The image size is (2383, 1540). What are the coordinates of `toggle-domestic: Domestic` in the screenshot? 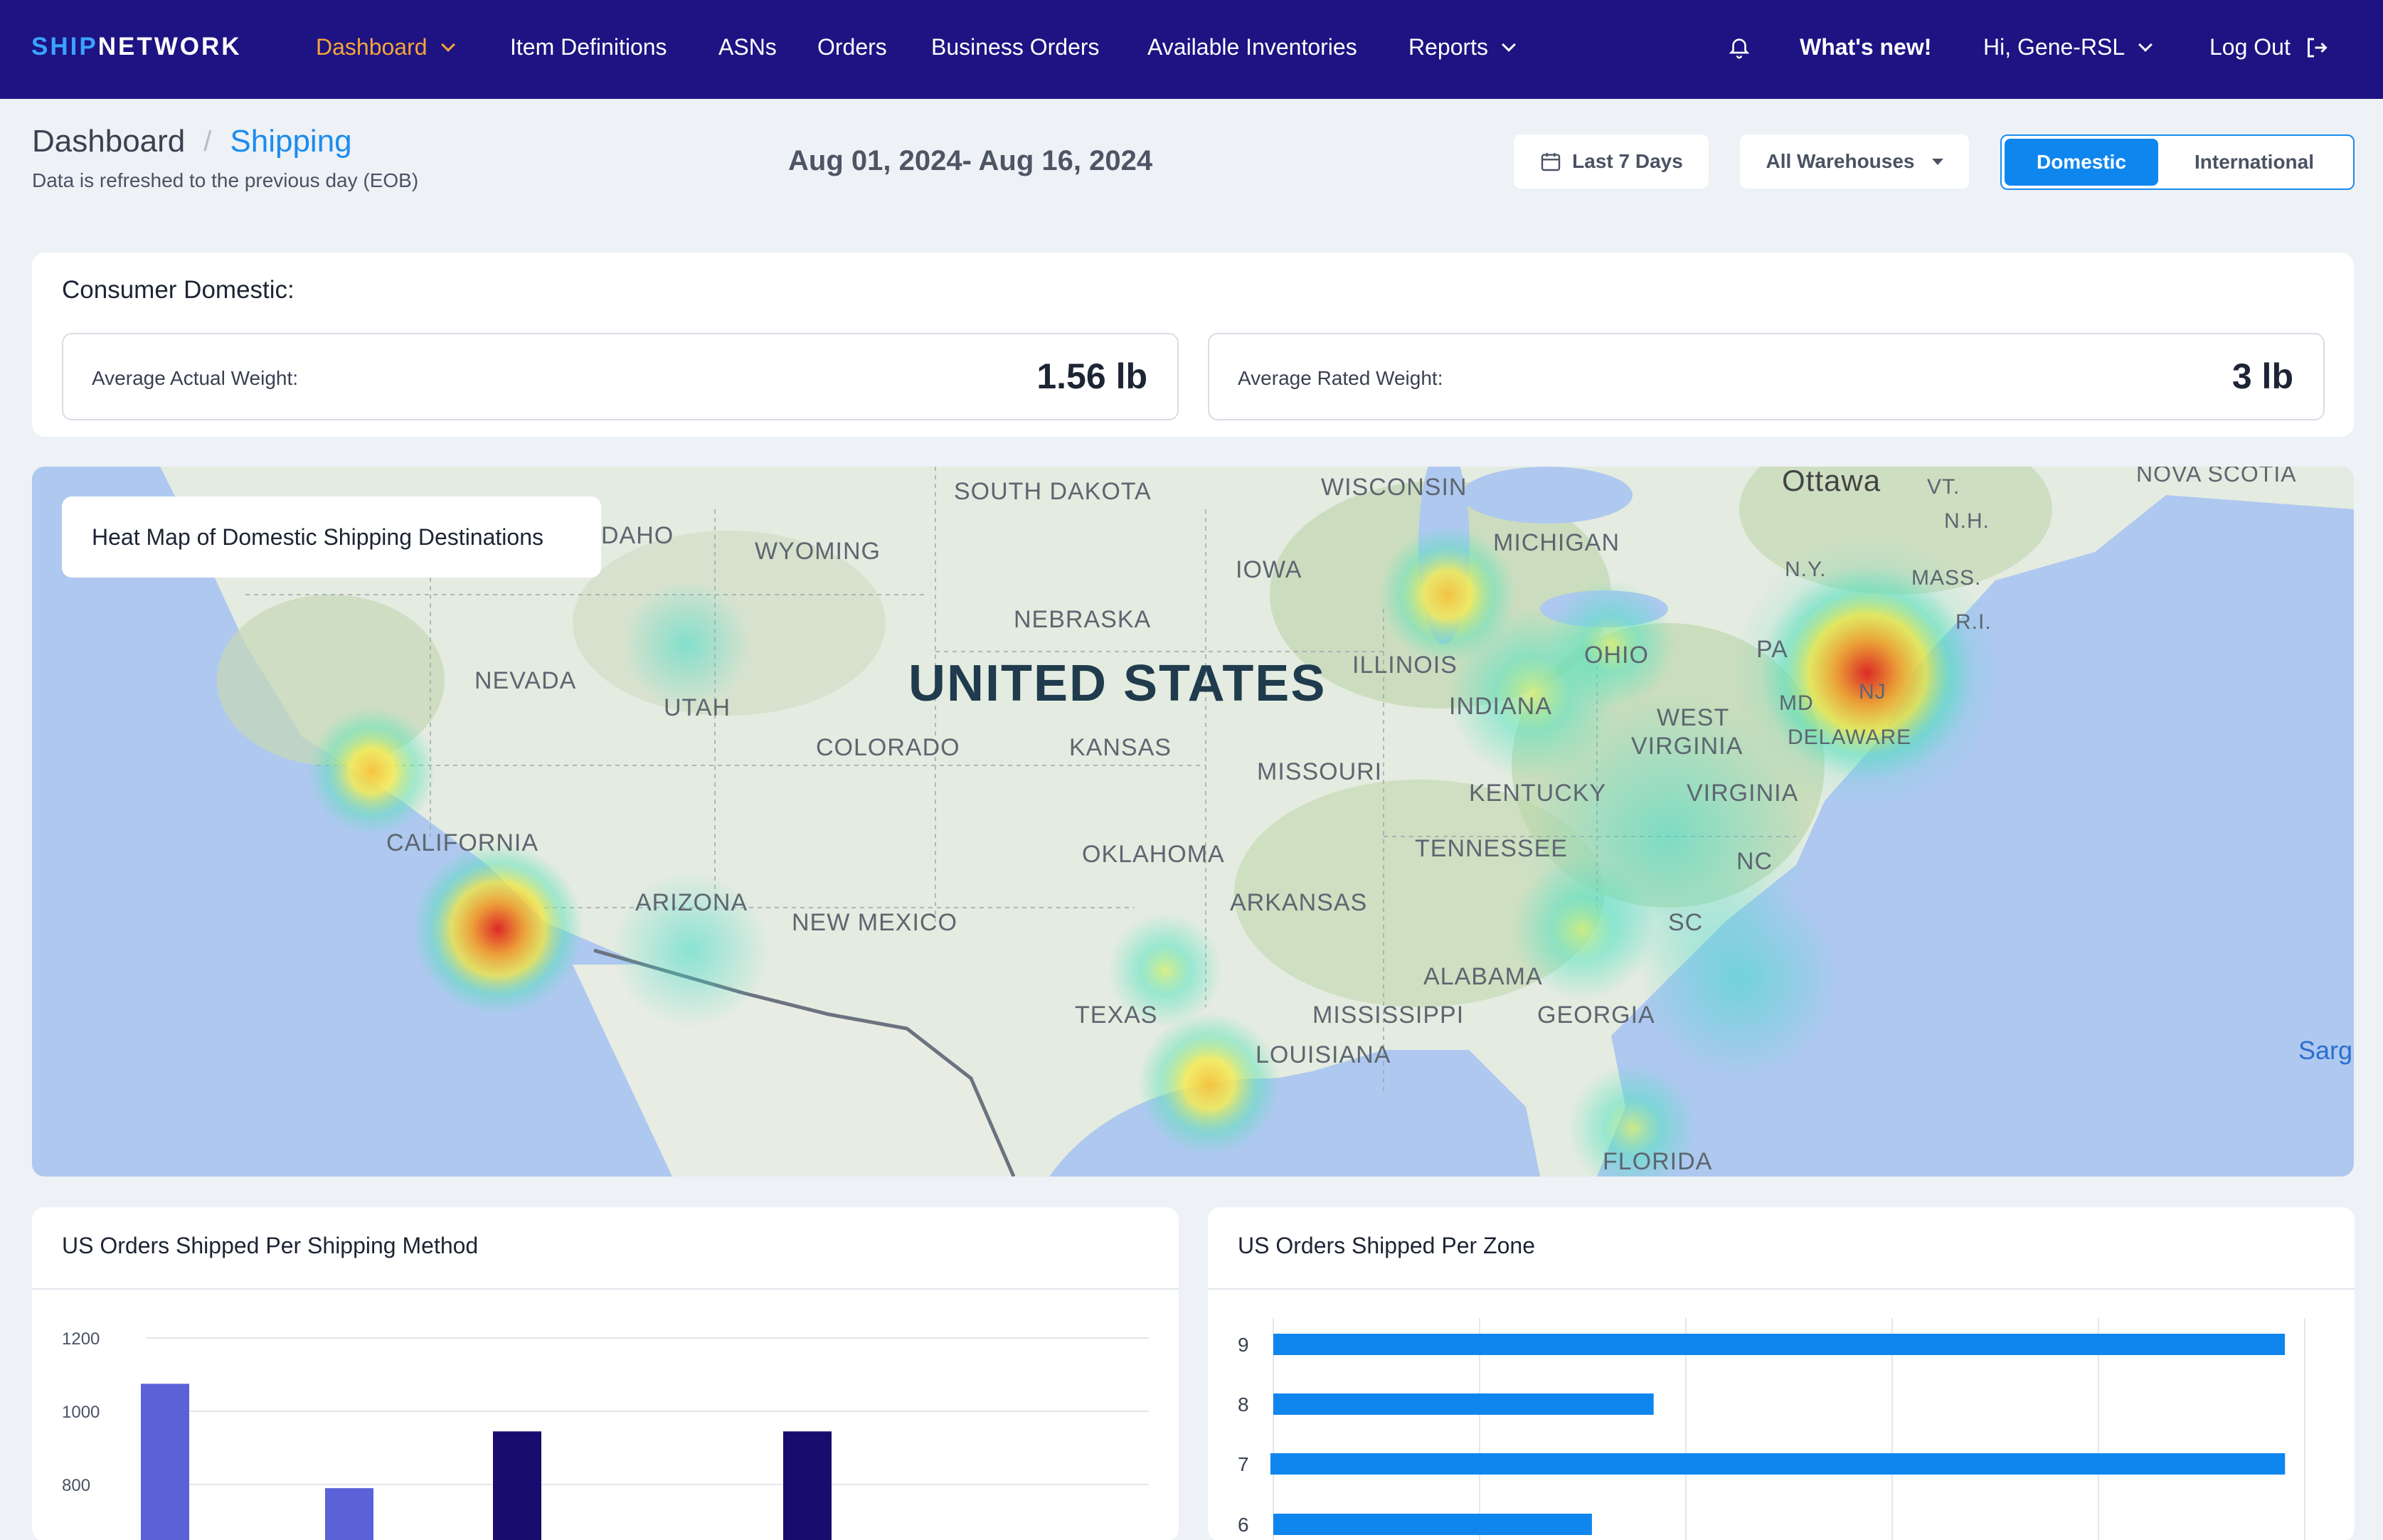 It's located at (2081, 162).